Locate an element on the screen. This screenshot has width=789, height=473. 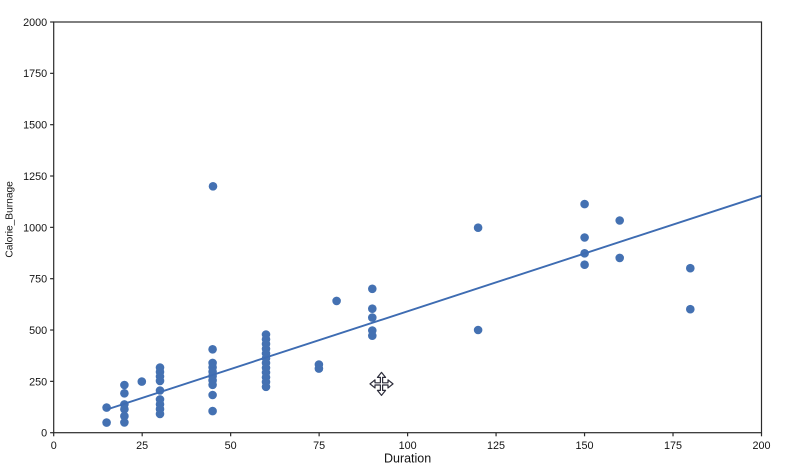
svg-text: 500 is located at coordinates (38, 331).